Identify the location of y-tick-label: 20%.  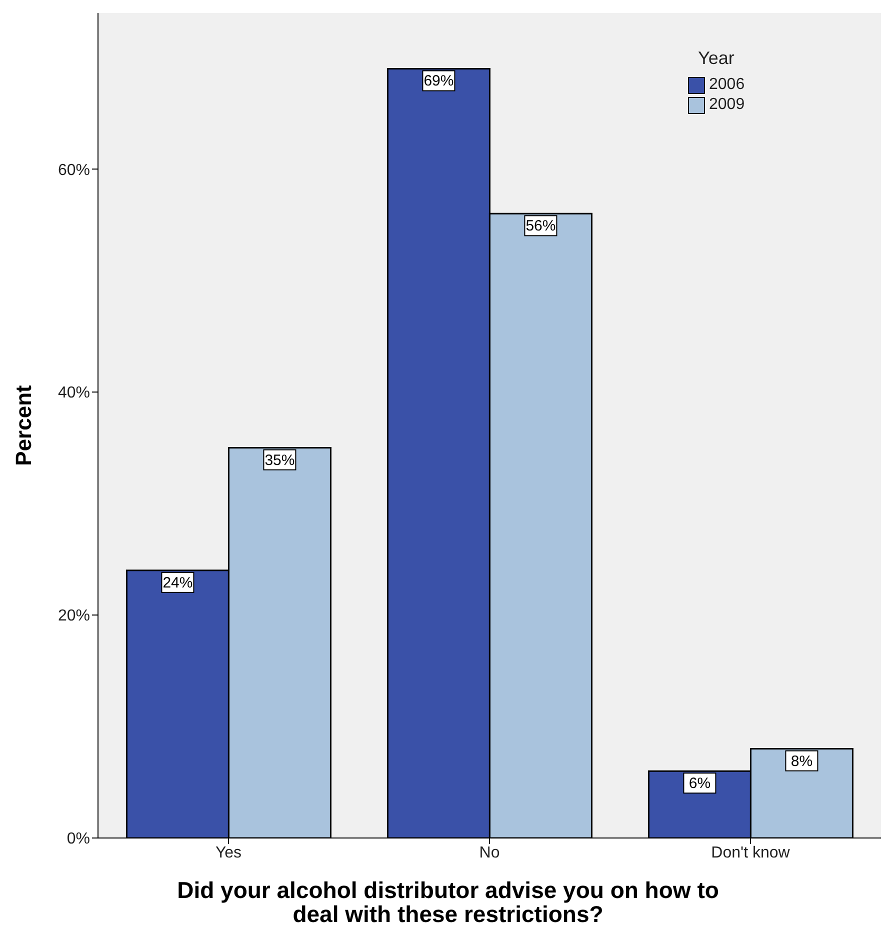
(74, 616).